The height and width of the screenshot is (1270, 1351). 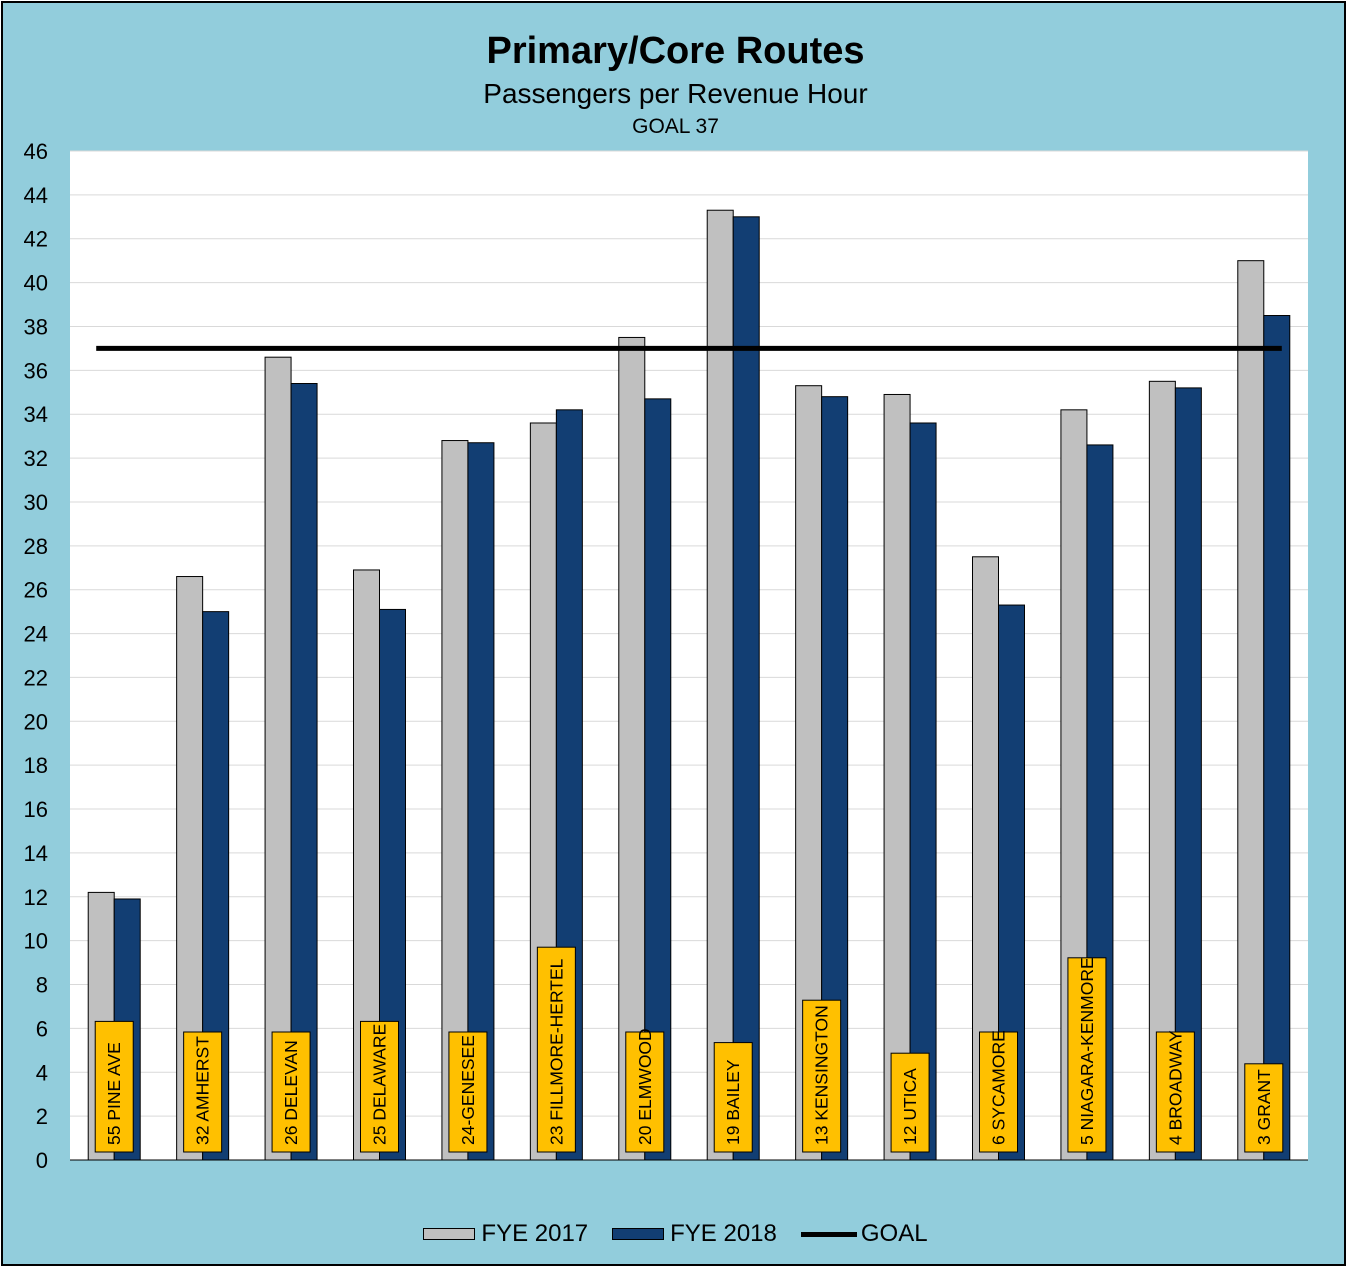 What do you see at coordinates (733, 1102) in the screenshot?
I see `category-label: 19 BAILEY` at bounding box center [733, 1102].